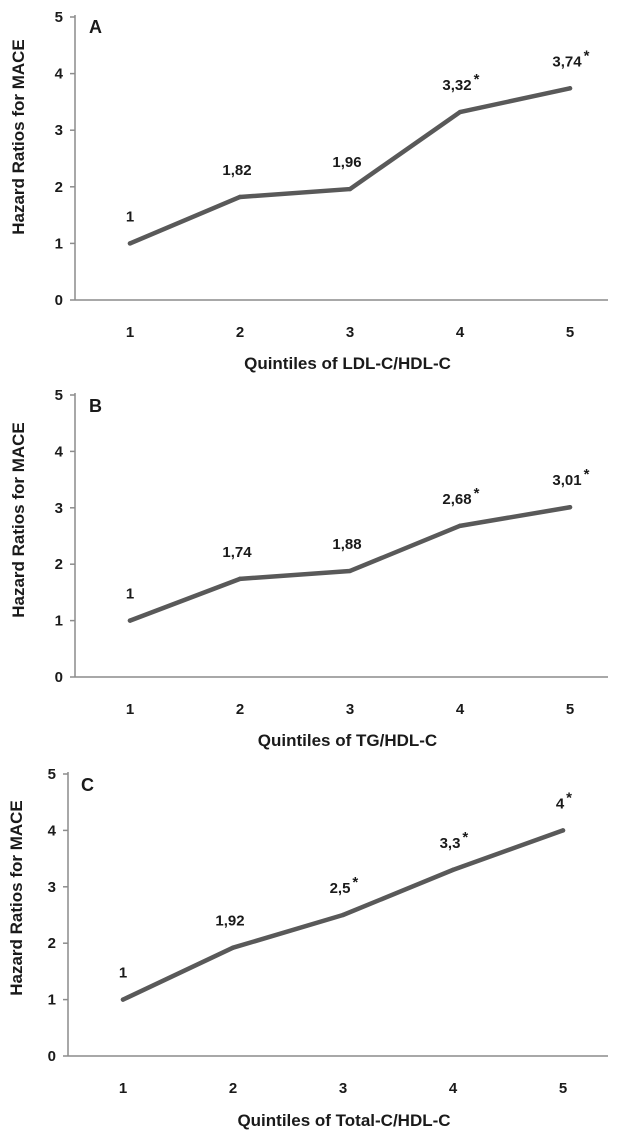 Image resolution: width=617 pixels, height=1133 pixels. What do you see at coordinates (237, 552) in the screenshot?
I see `data-label: 1,74` at bounding box center [237, 552].